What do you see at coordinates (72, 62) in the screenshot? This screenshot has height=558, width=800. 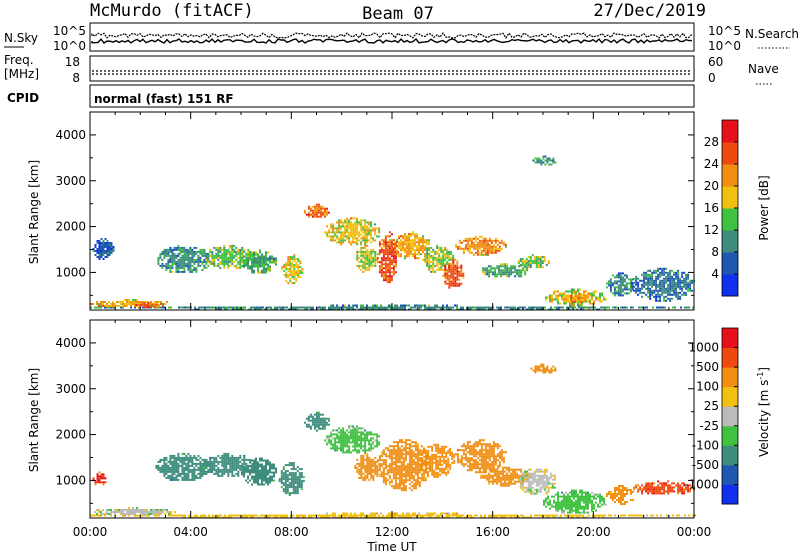 I see `frequency-tick-top: 18` at bounding box center [72, 62].